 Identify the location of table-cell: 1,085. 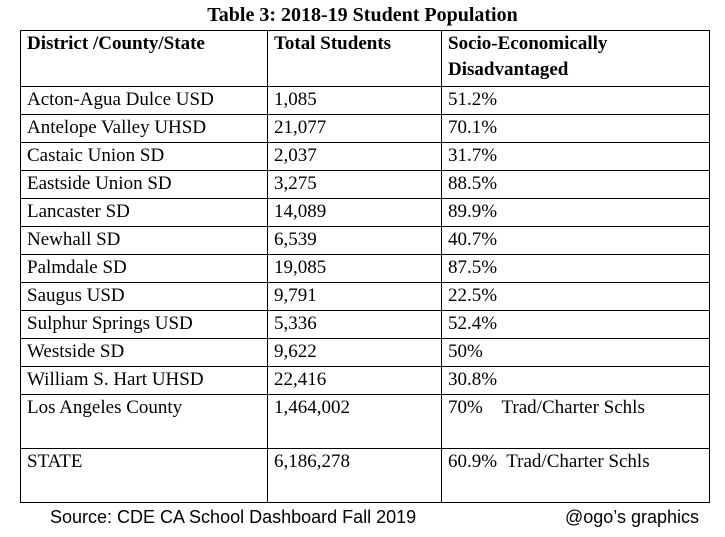
(354, 100).